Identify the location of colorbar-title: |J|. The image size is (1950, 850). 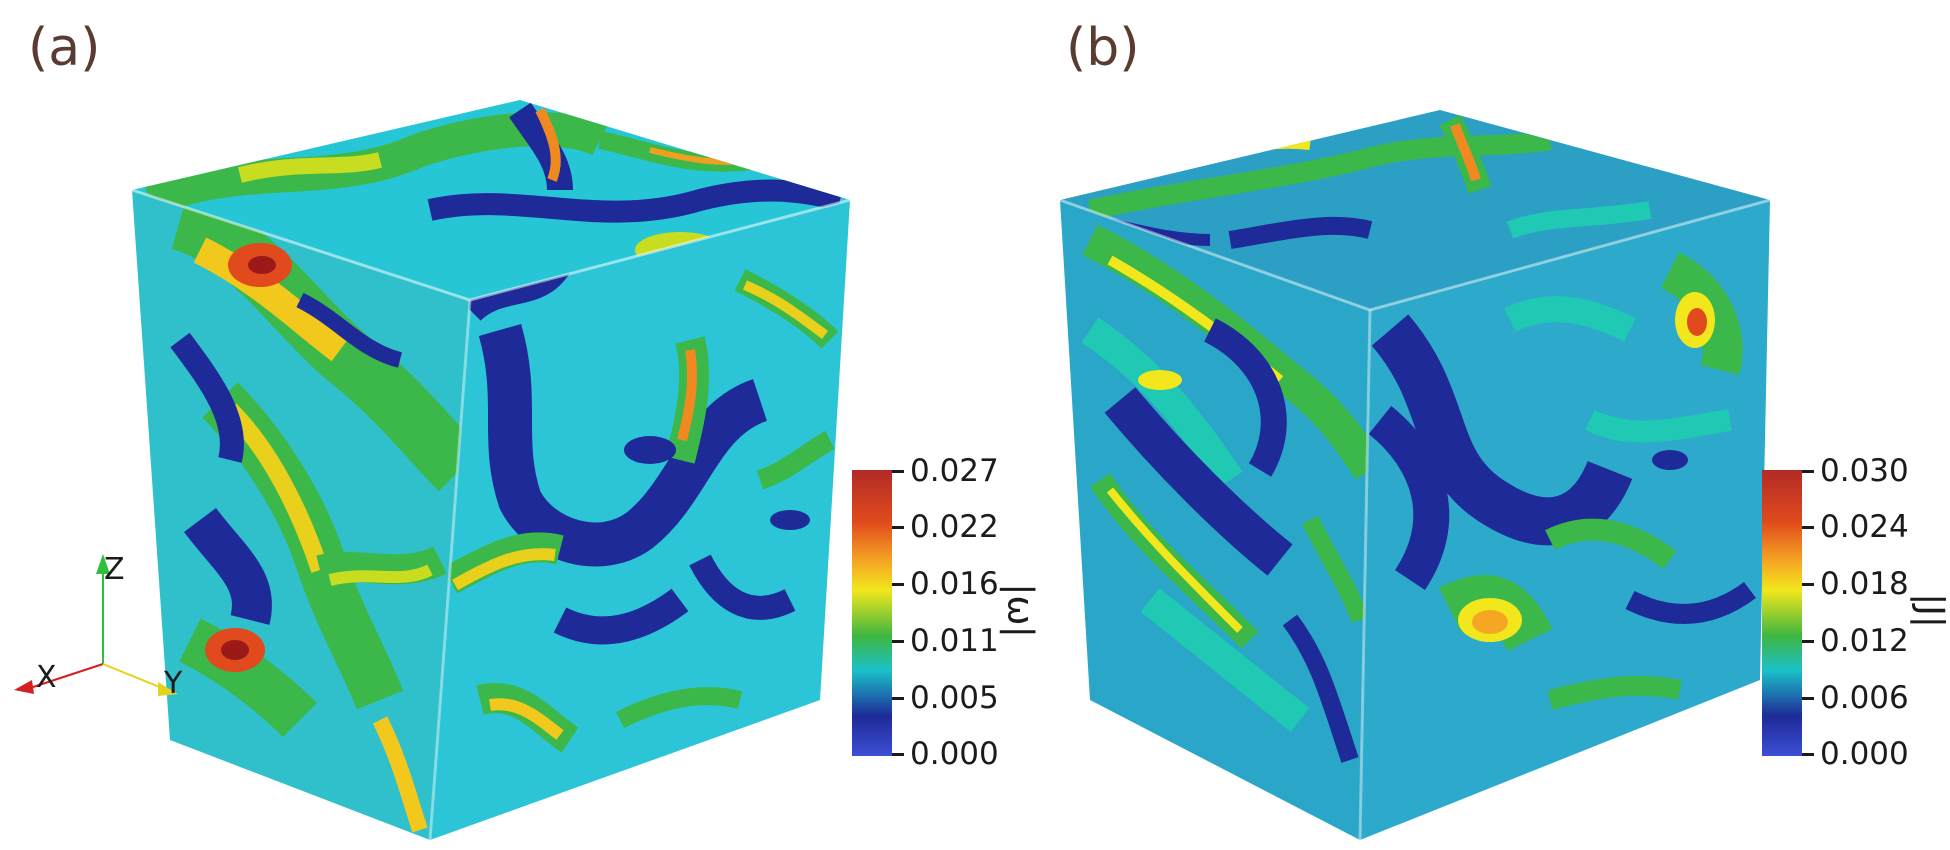
(1929, 610).